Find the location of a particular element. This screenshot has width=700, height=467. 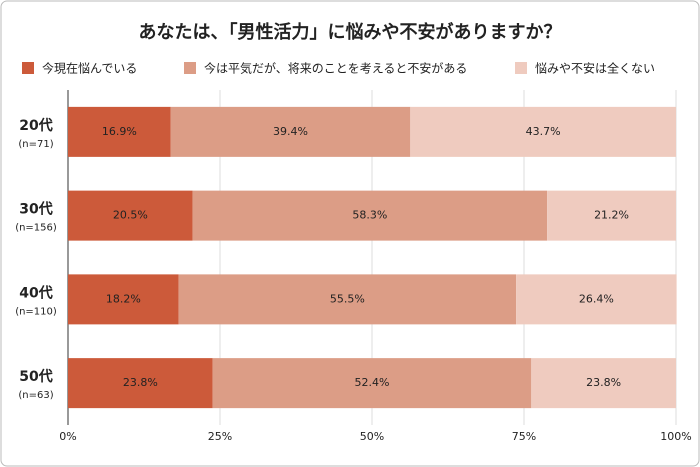

data-label: 21.2% is located at coordinates (611, 215).